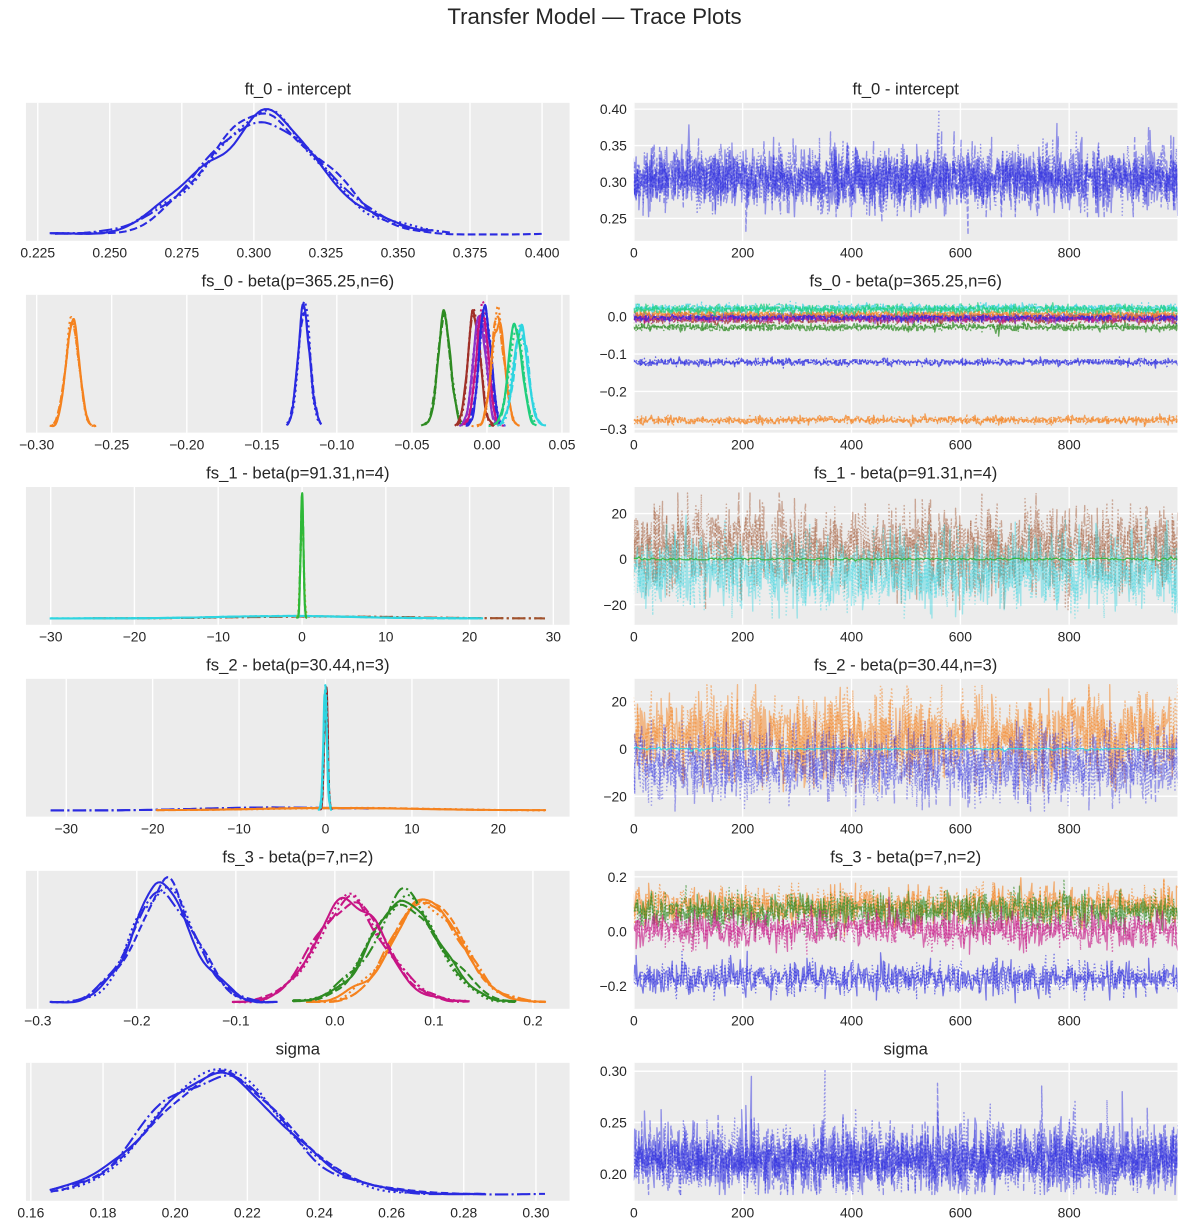 This screenshot has height=1229, width=1189. What do you see at coordinates (542, 253) in the screenshot?
I see `svg-text: 0.400` at bounding box center [542, 253].